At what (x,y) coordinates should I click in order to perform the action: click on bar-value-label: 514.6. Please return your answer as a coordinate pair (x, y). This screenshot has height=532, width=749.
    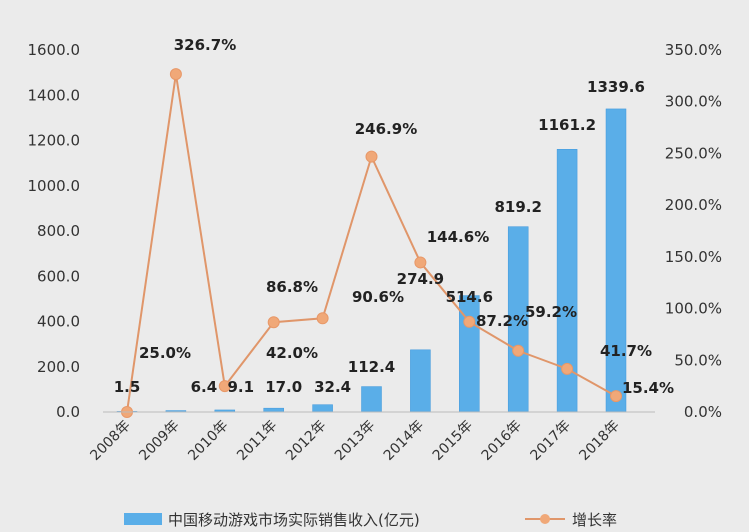
    Looking at the image, I should click on (469, 297).